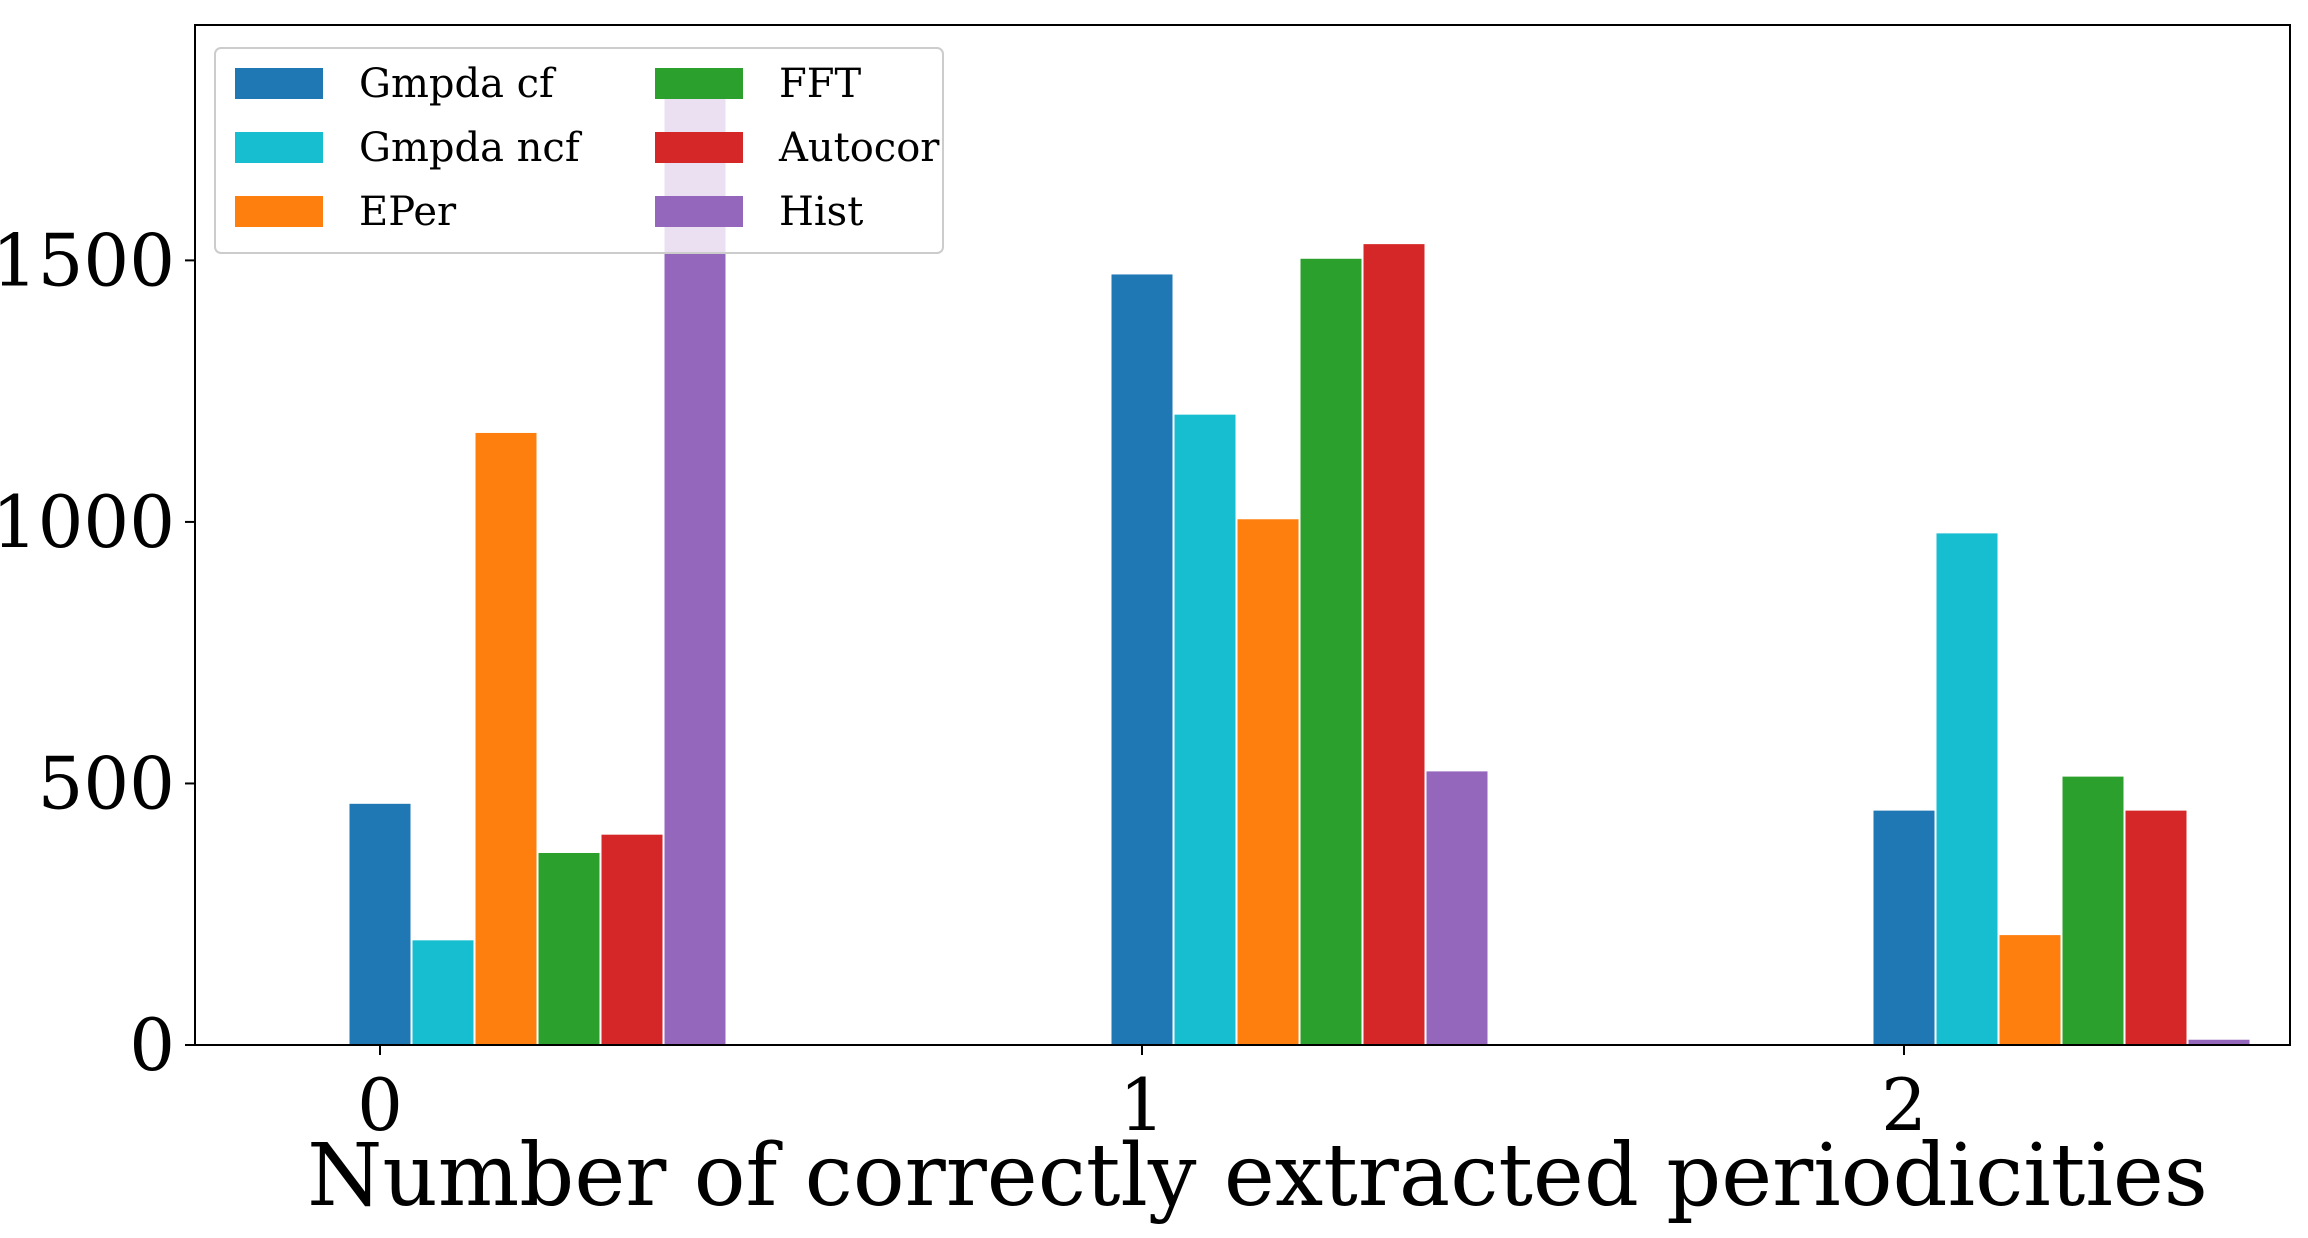 The height and width of the screenshot is (1238, 2308). I want to click on legend: Gmpda cf Gmpda ncf EPer FFT Autocor Hist, so click(579, 150).